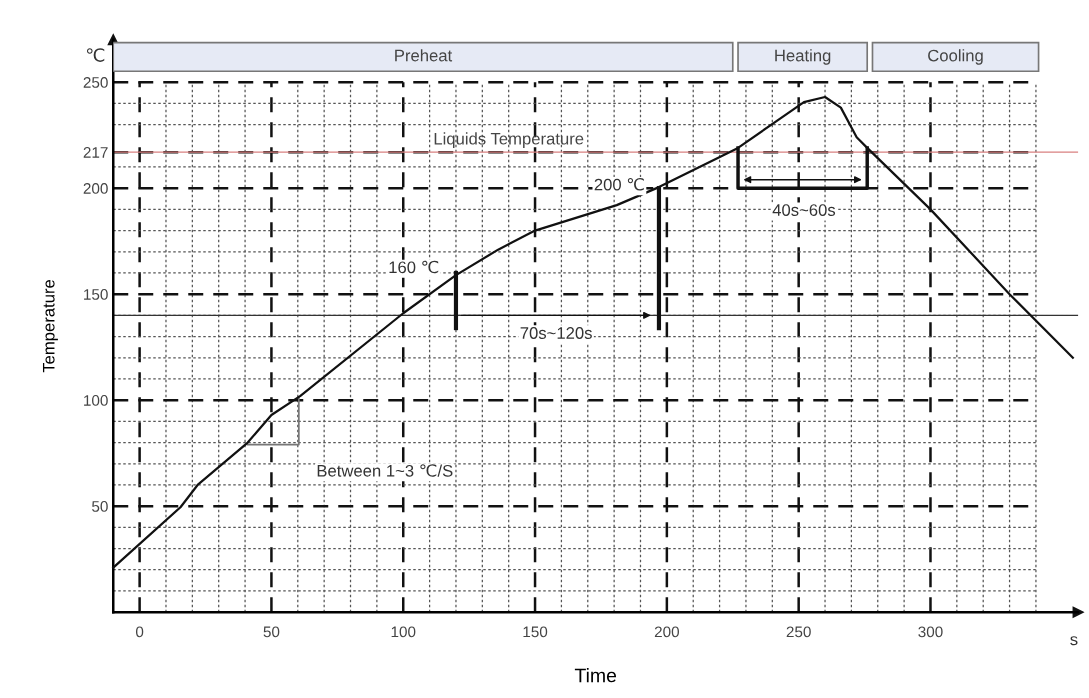  I want to click on band-label: Heating, so click(803, 57).